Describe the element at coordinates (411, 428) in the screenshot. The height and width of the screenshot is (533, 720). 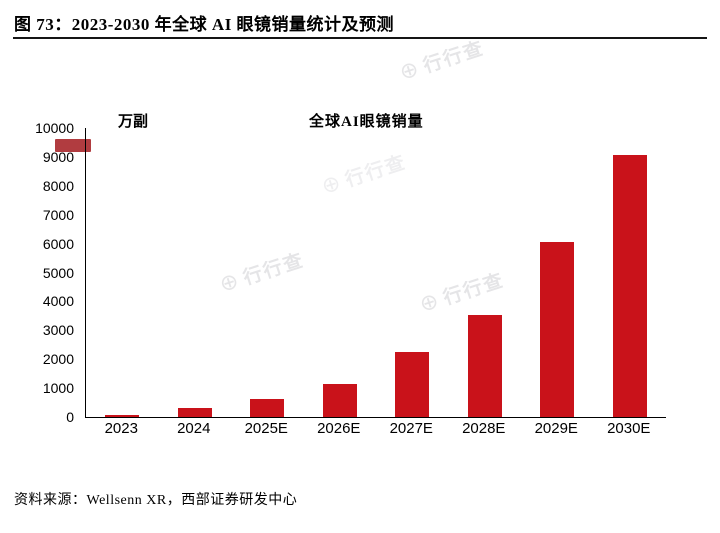
I see `x-tick-label: 2027E` at that location.